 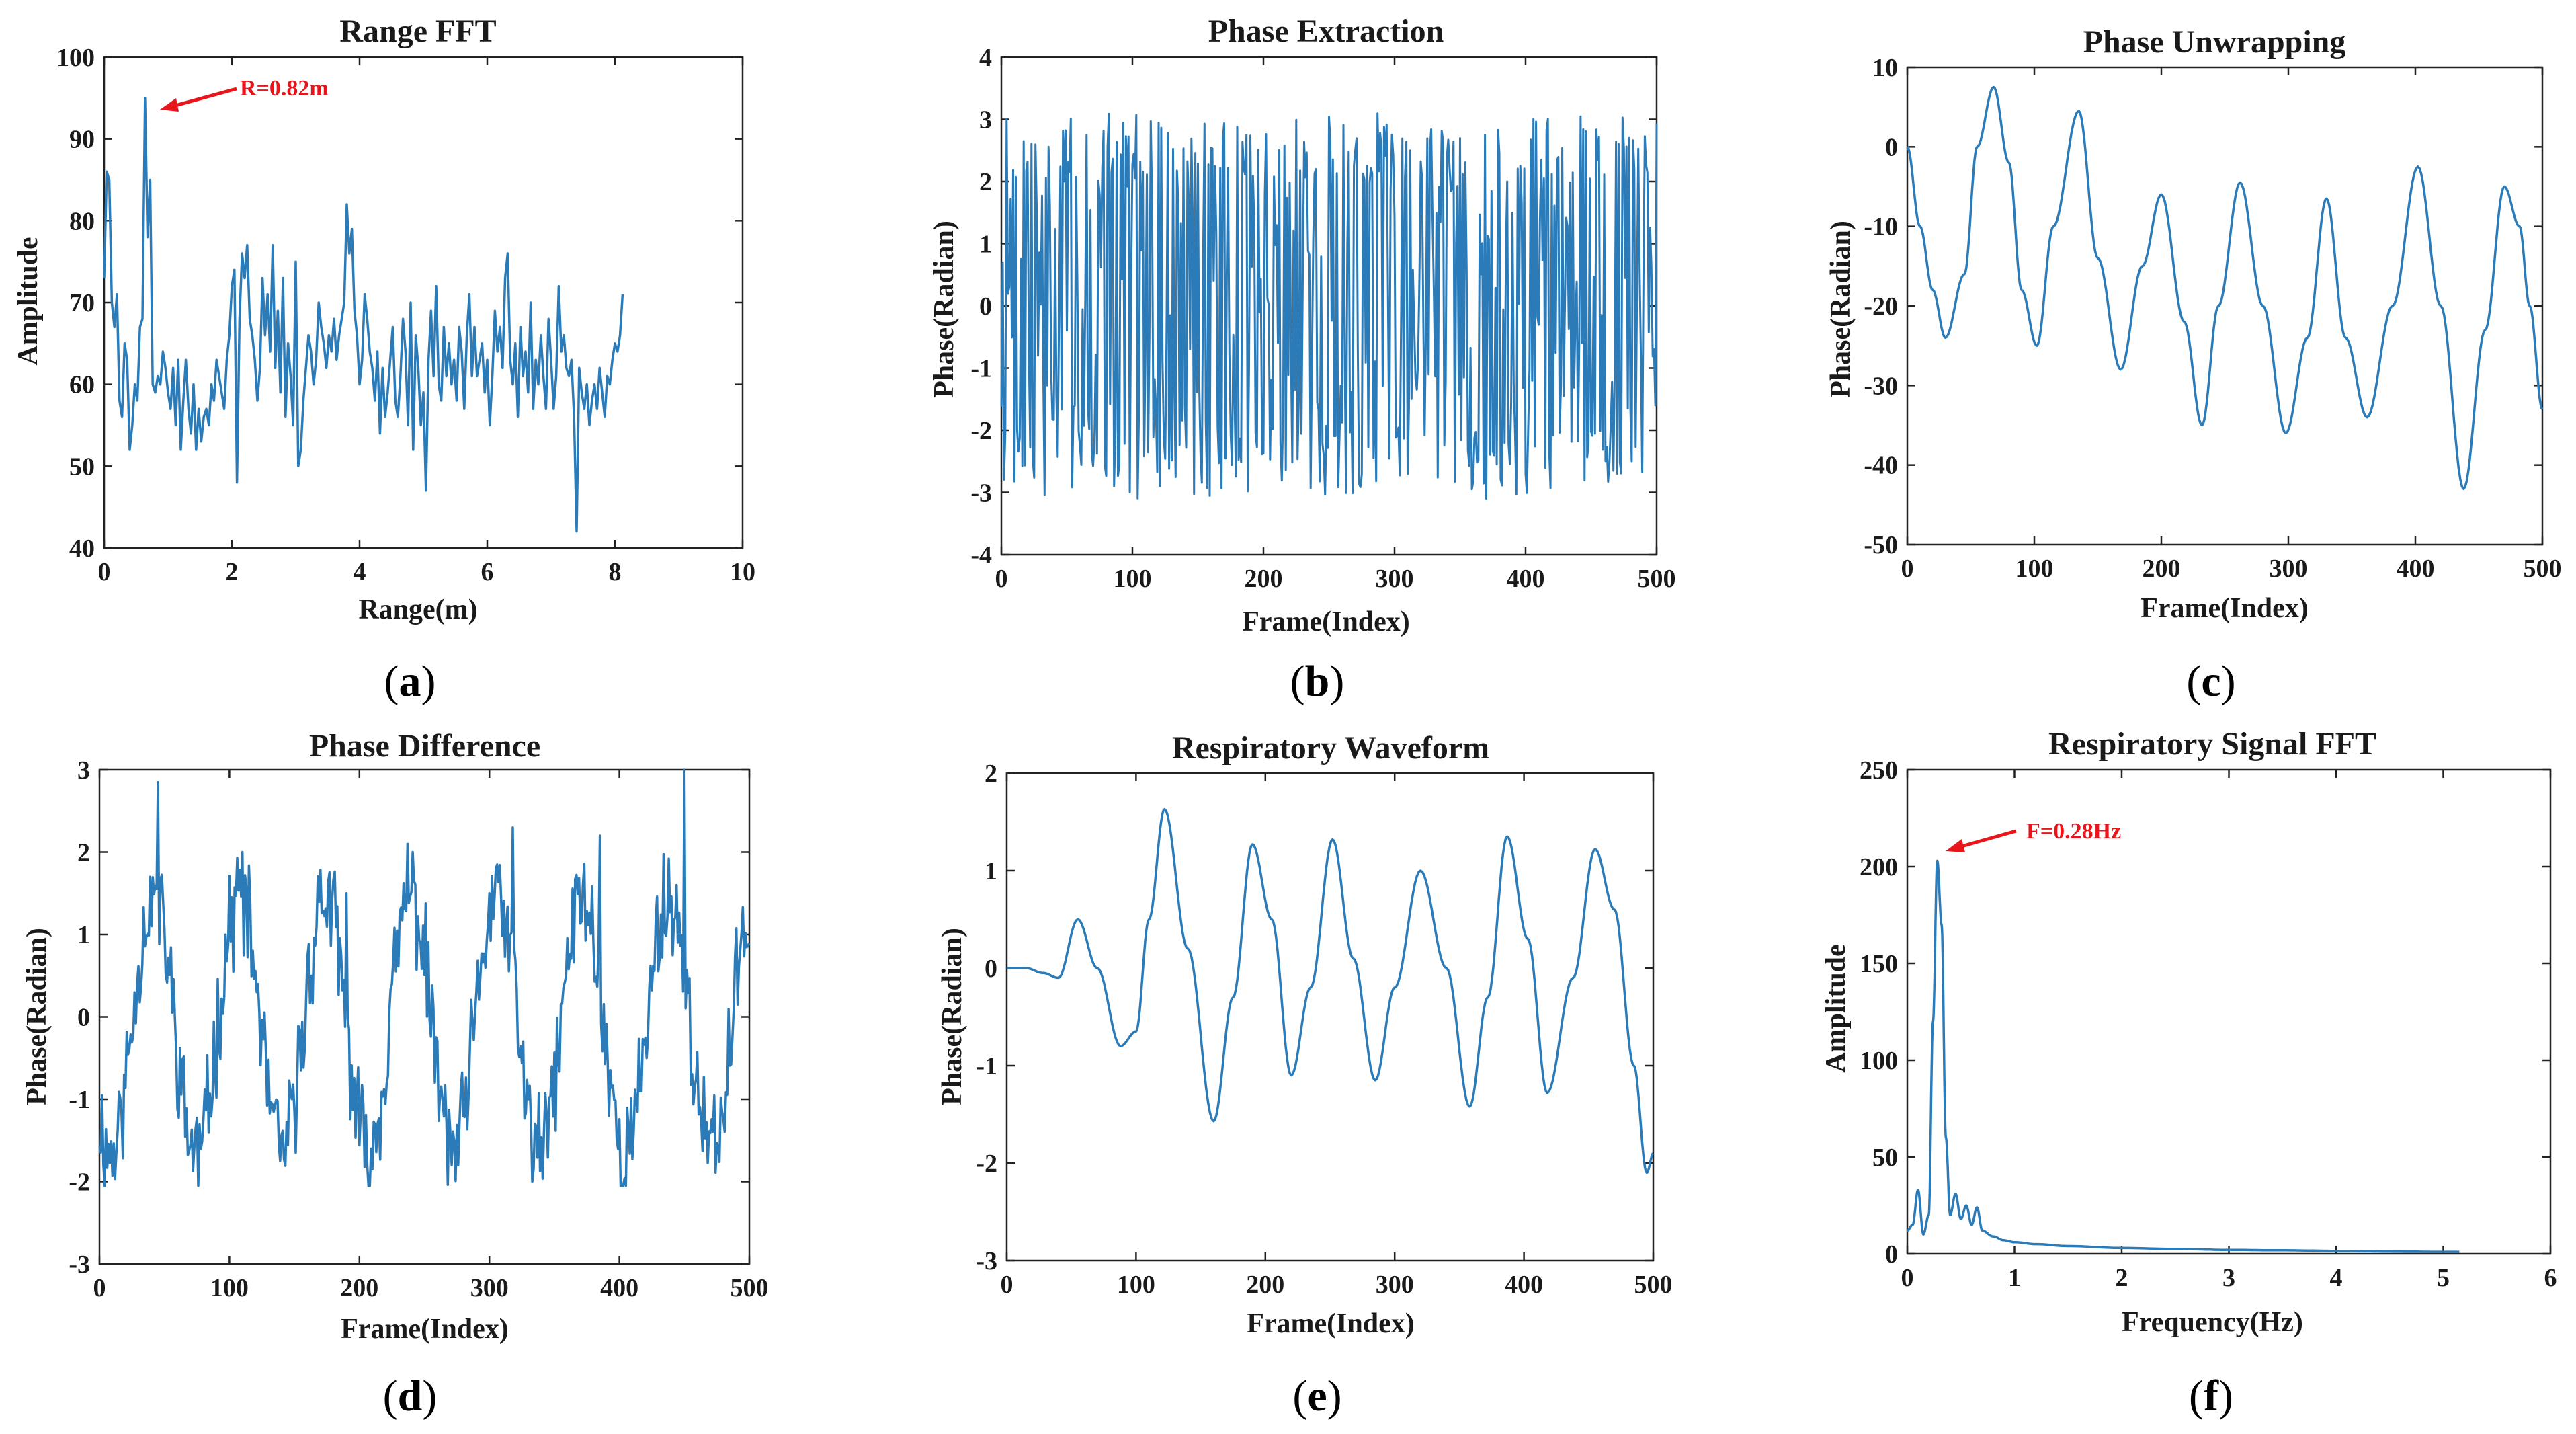 What do you see at coordinates (360, 572) in the screenshot?
I see `x-tick-label: 4` at bounding box center [360, 572].